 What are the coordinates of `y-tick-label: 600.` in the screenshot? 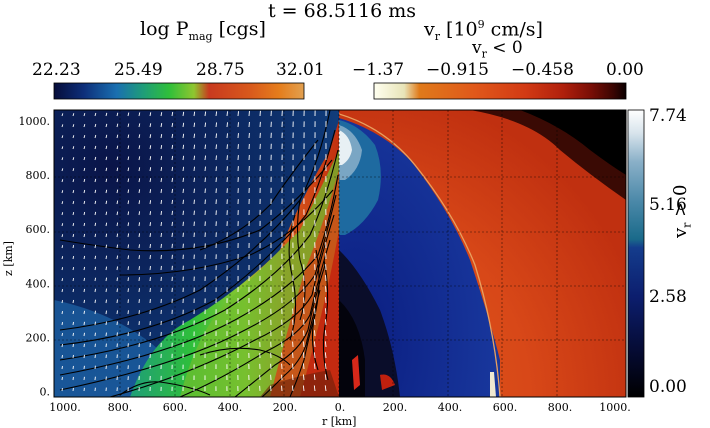 It's located at (38, 229).